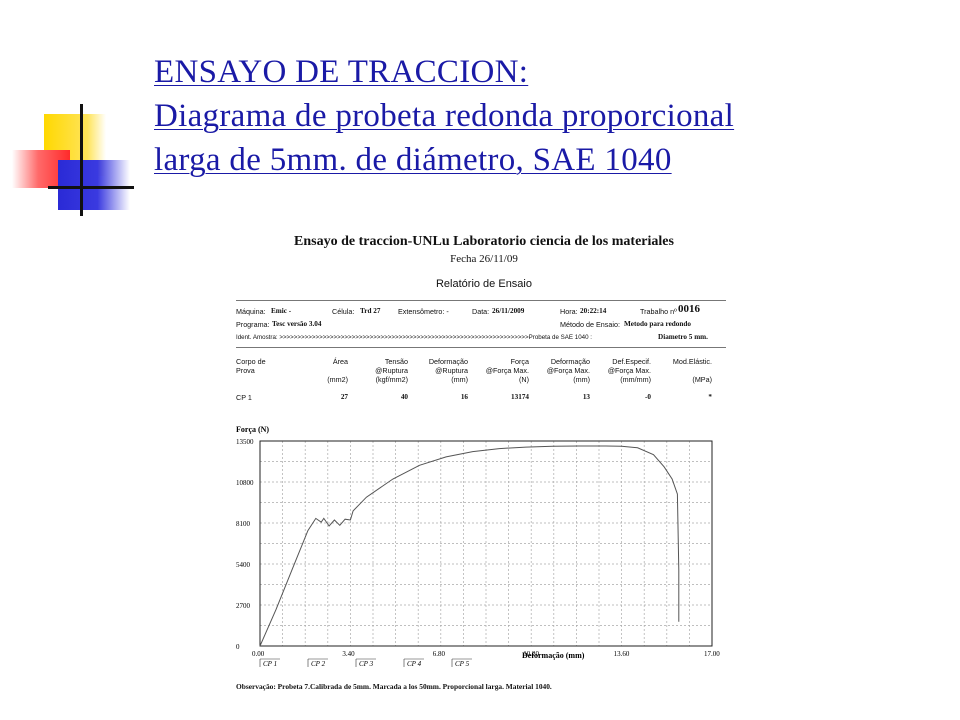 The height and width of the screenshot is (720, 960). Describe the element at coordinates (258, 654) in the screenshot. I see `x-tick-label: 0.00` at that location.